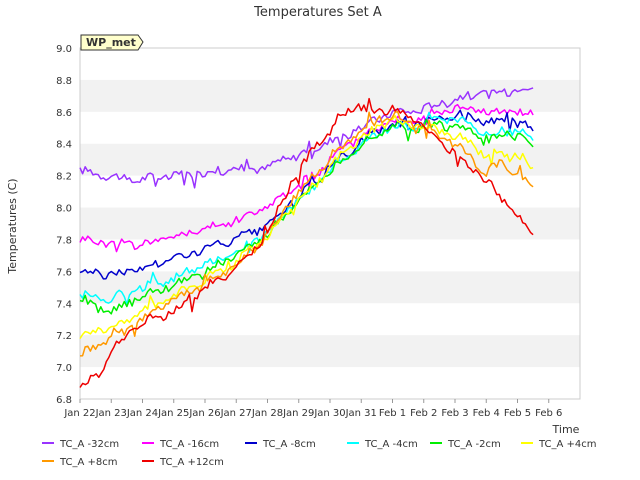  What do you see at coordinates (64, 113) in the screenshot?
I see `y-tick-label: 8.6` at bounding box center [64, 113].